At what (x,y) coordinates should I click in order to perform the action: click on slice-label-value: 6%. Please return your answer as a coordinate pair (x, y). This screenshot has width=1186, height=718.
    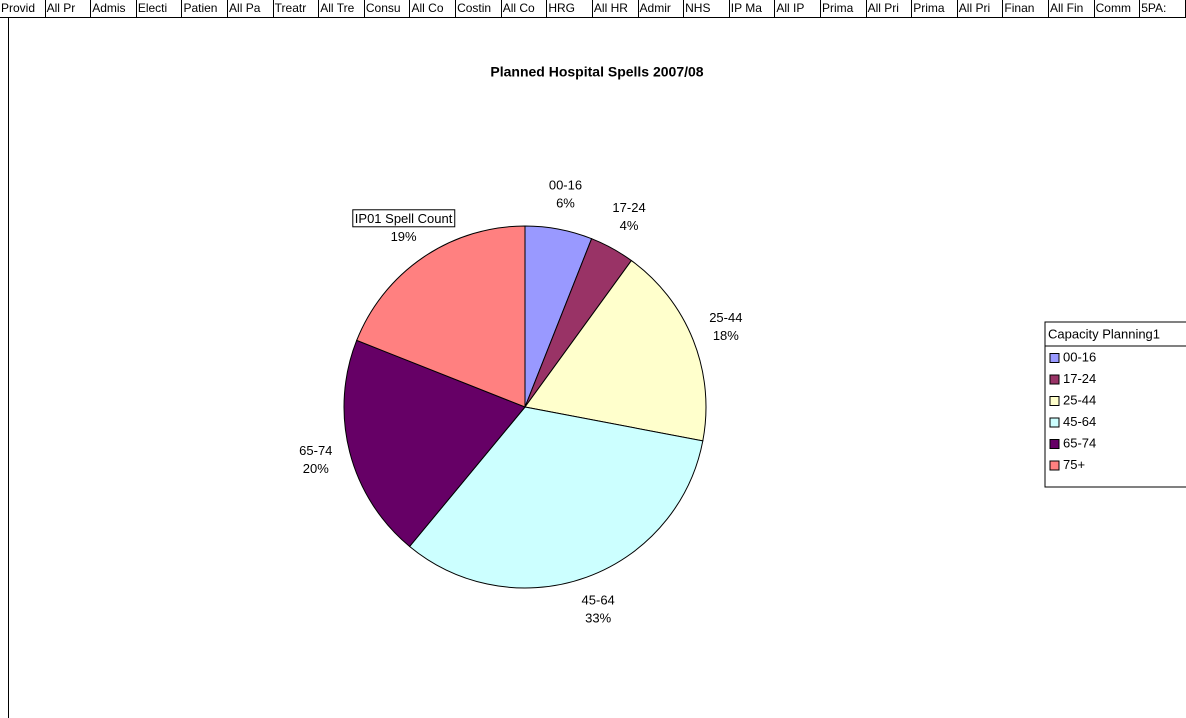
    Looking at the image, I should click on (565, 202).